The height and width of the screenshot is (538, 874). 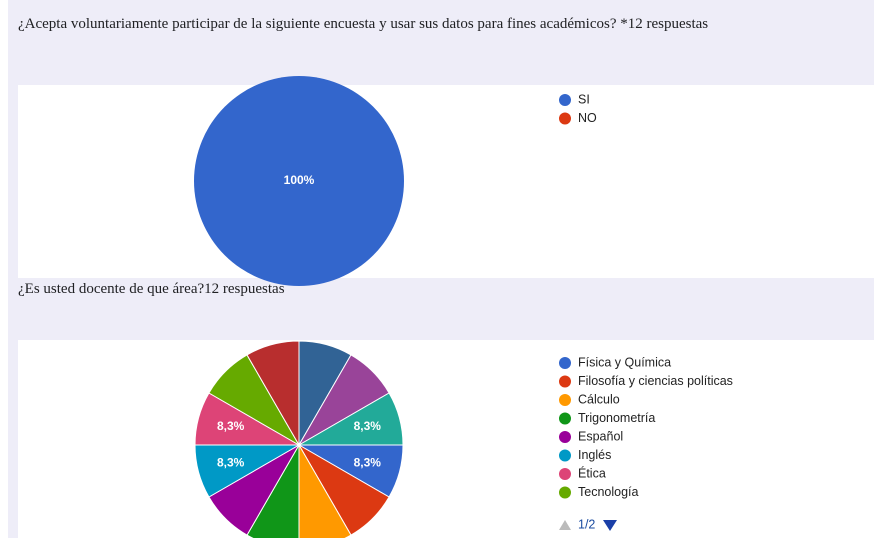 What do you see at coordinates (111, 289) in the screenshot?
I see `question-title: ¿Es usted docente de que área?` at bounding box center [111, 289].